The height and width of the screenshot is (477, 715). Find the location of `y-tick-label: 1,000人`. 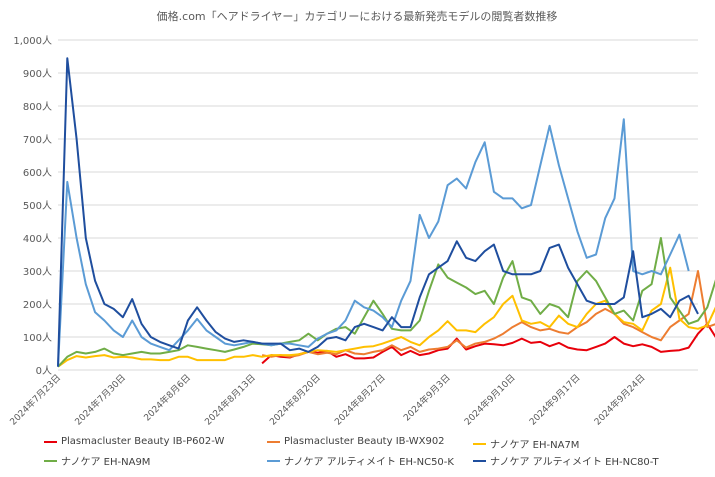

y-tick-label: 1,000人 is located at coordinates (32, 41).